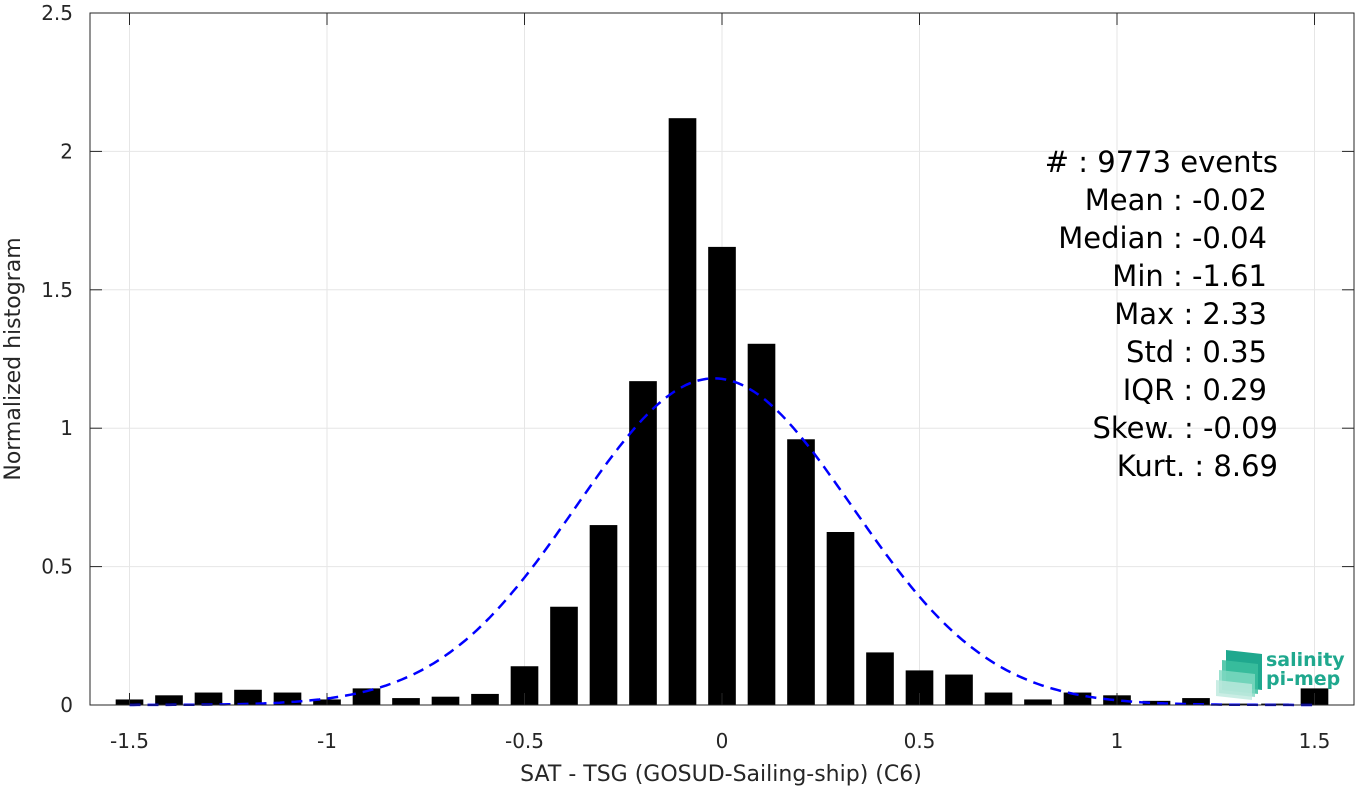 This screenshot has width=1367, height=787. I want to click on y-tick-label: 2, so click(66, 151).